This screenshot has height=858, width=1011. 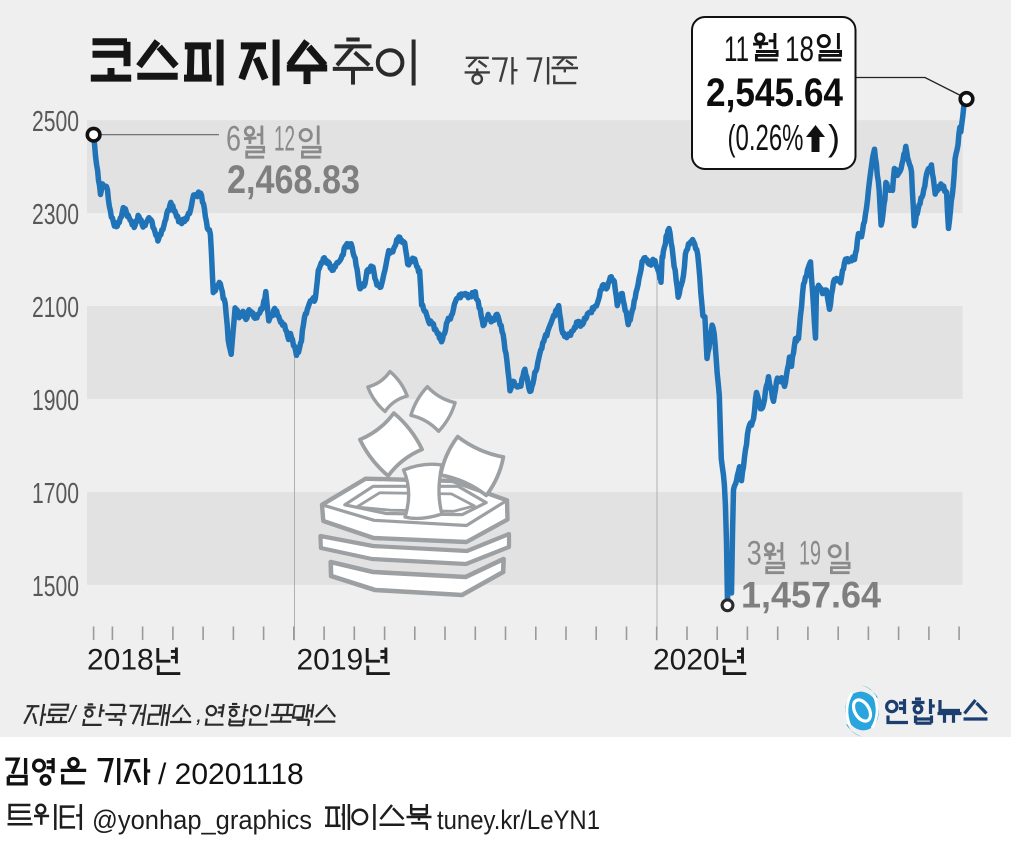 What do you see at coordinates (766, 137) in the screenshot?
I see `svg-text: (0.26%` at bounding box center [766, 137].